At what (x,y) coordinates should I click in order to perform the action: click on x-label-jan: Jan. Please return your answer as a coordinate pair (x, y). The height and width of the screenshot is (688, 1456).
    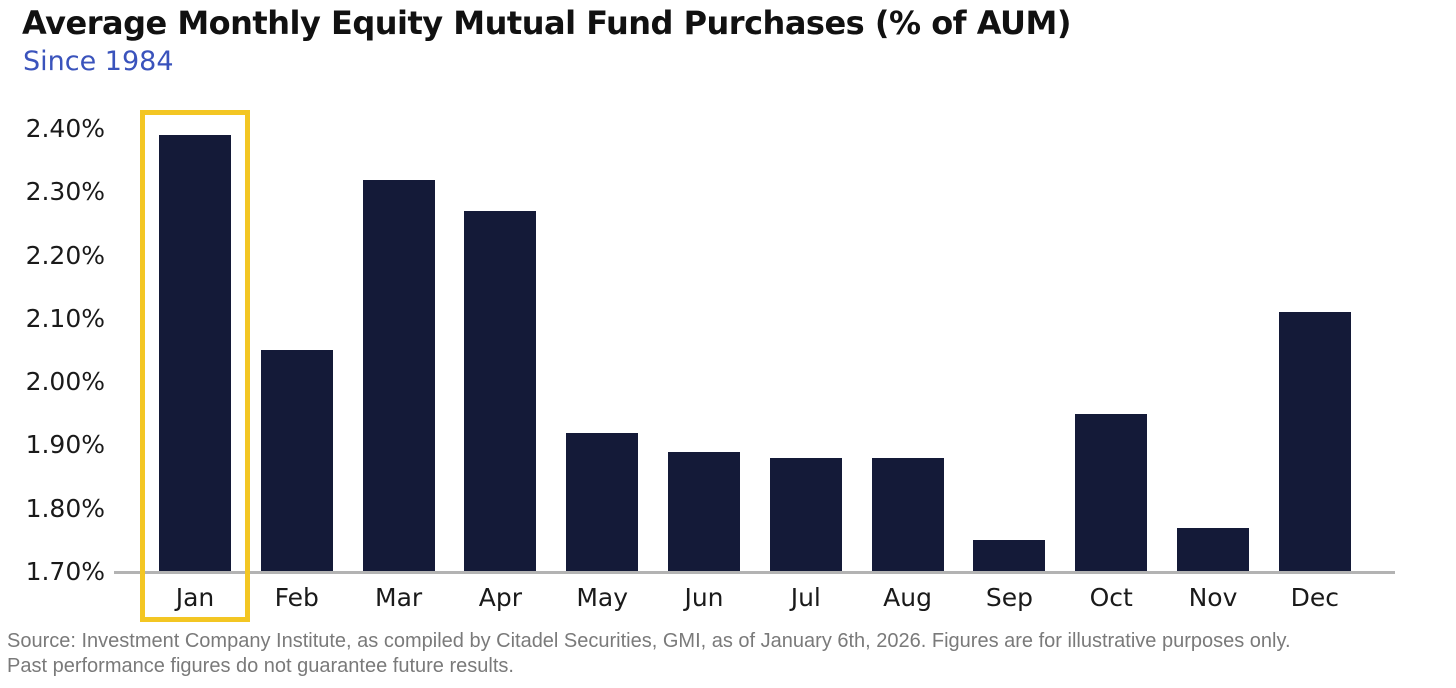
    Looking at the image, I should click on (195, 597).